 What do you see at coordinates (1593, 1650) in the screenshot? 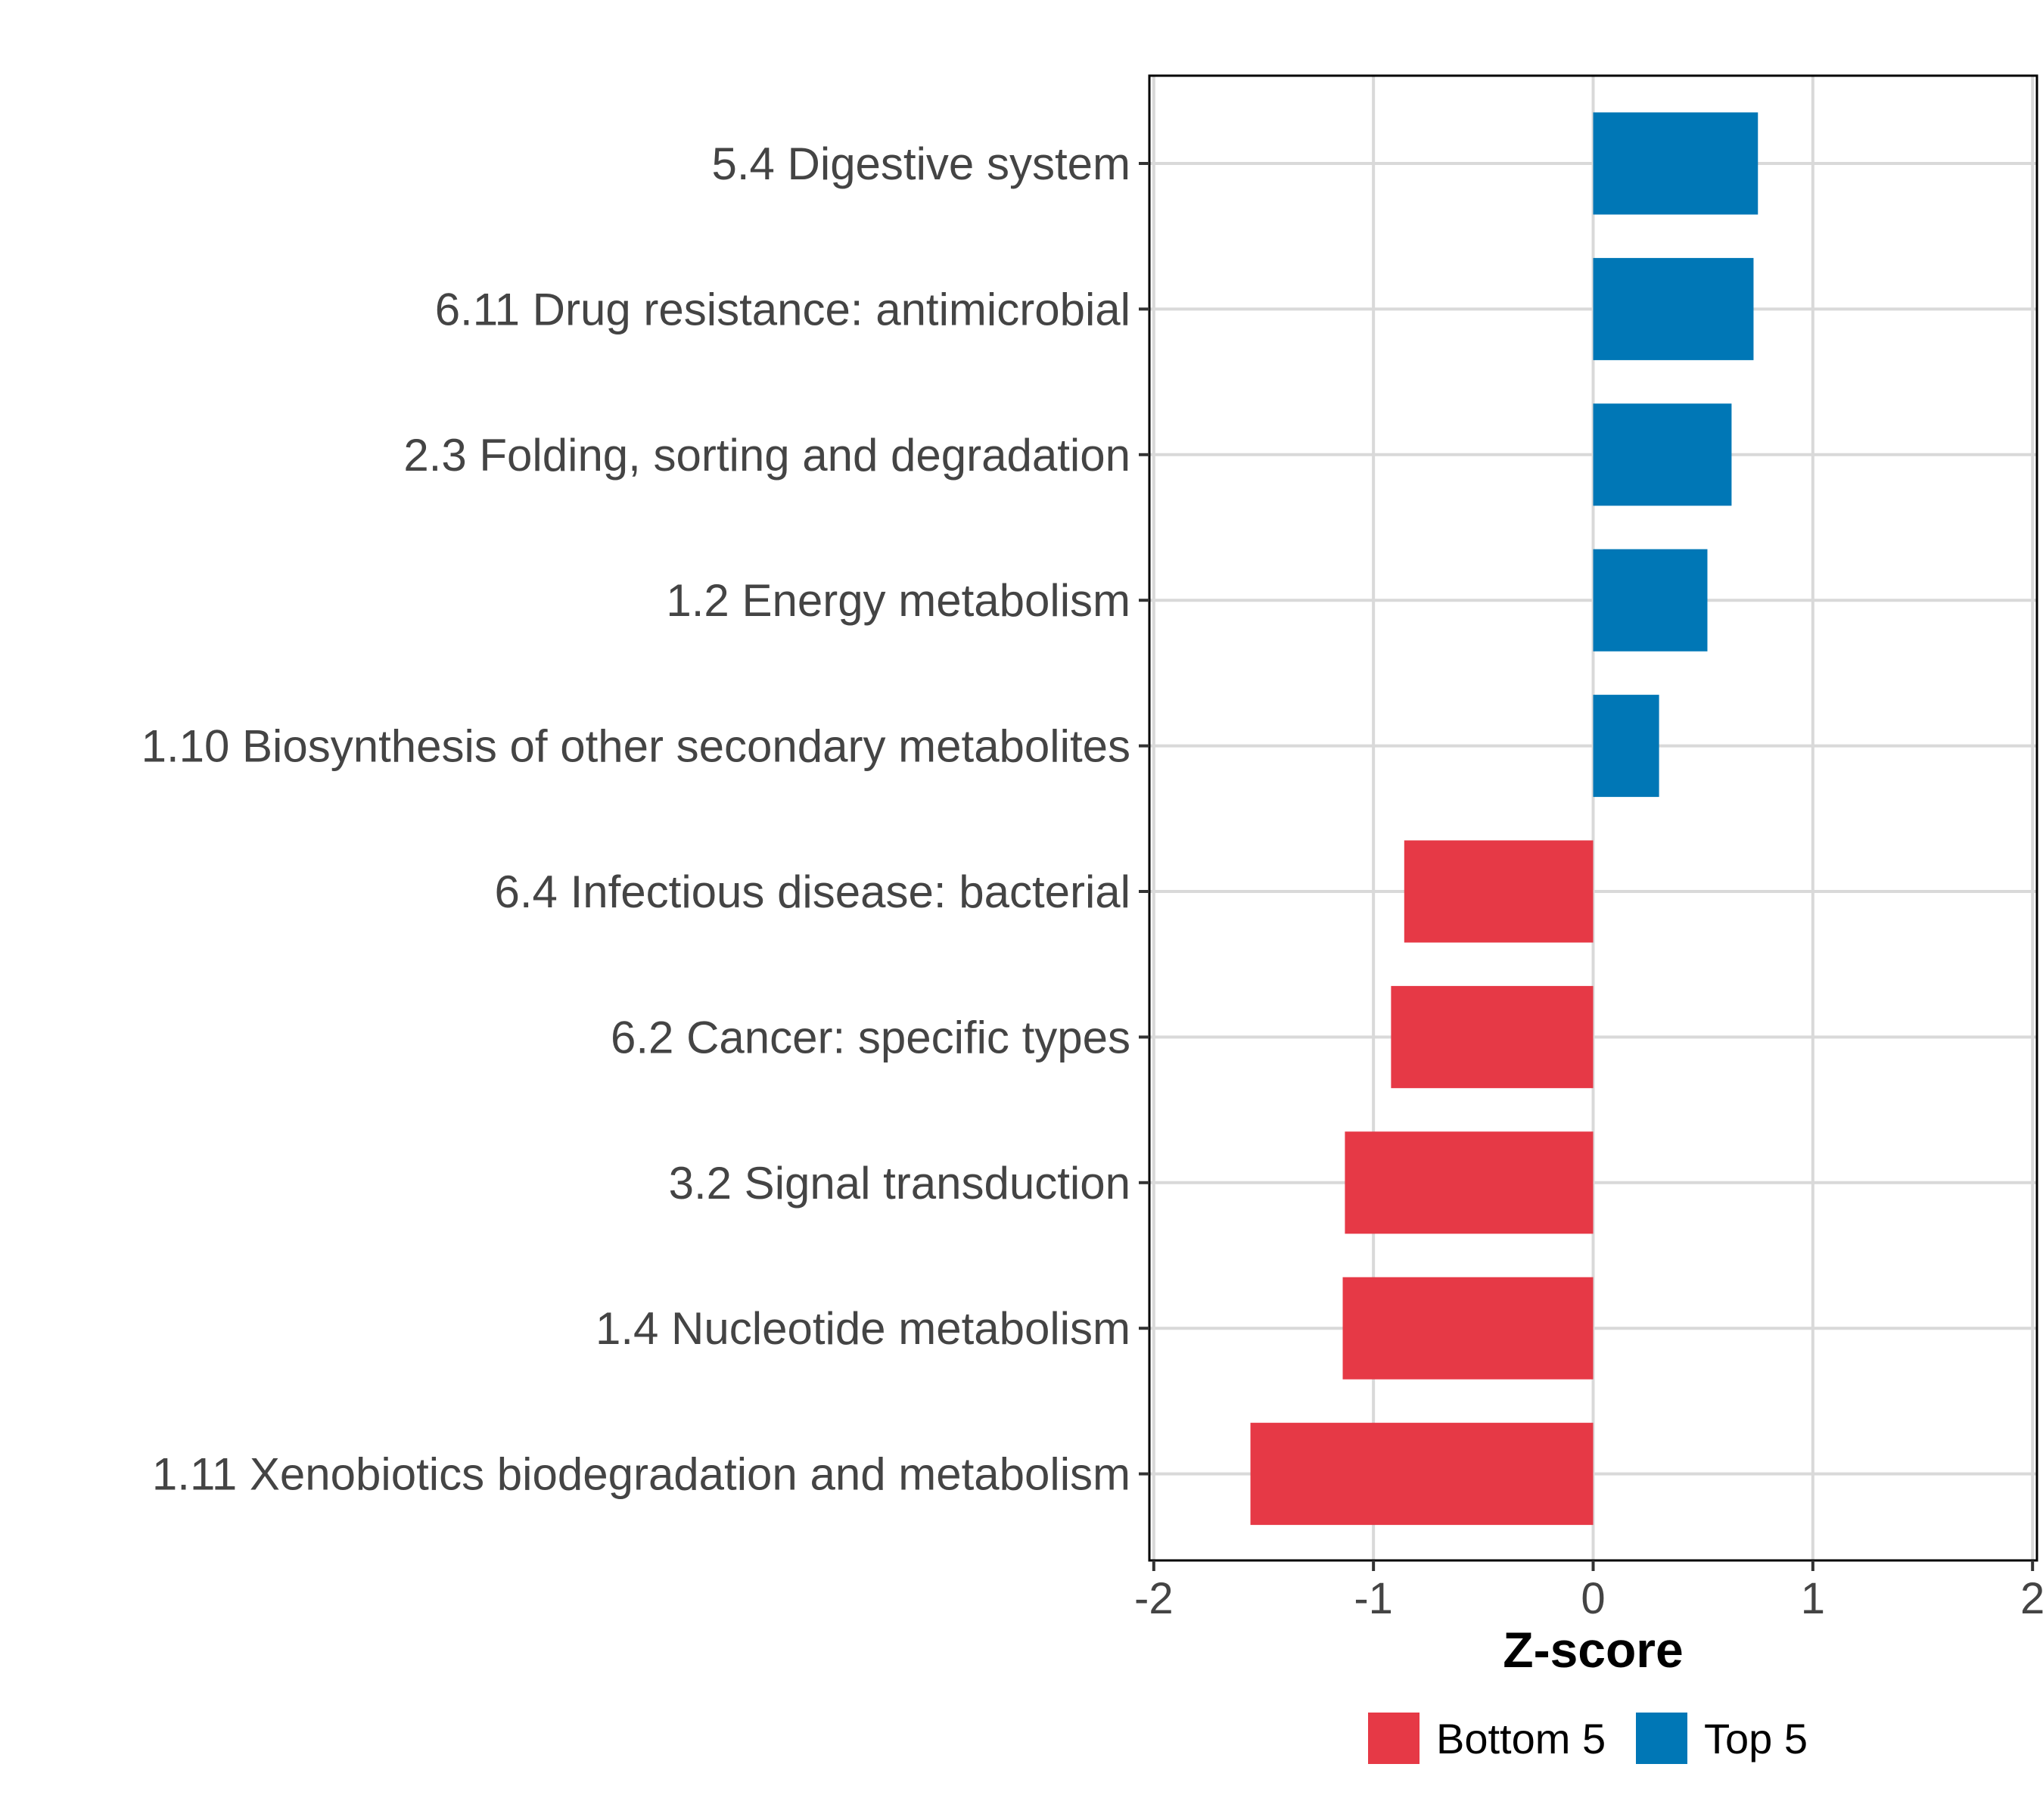
I see `x-axis-title: Z-score` at bounding box center [1593, 1650].